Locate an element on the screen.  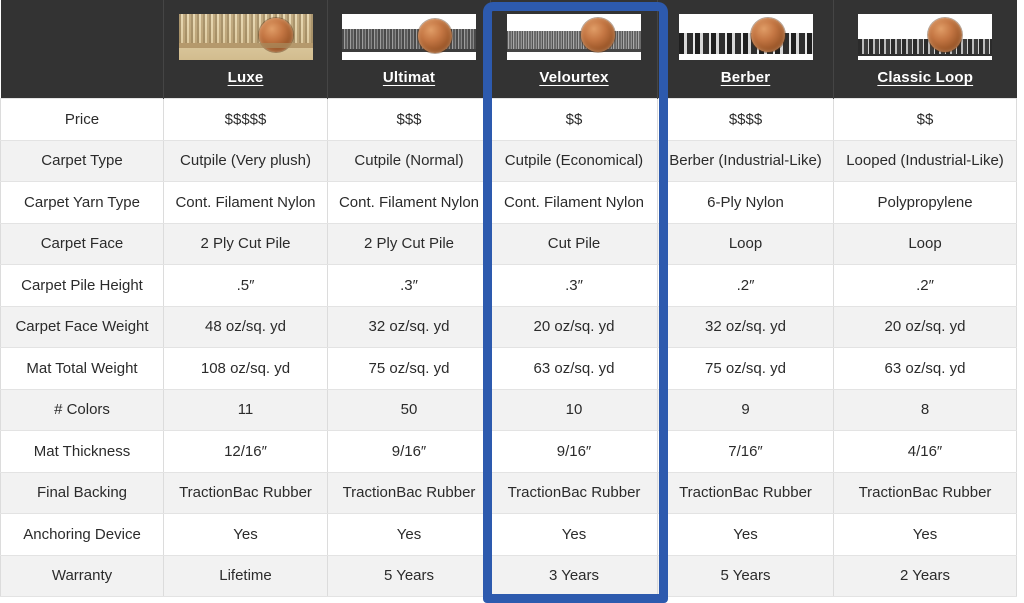
row-label: Anchoring Device is located at coordinates (82, 534).